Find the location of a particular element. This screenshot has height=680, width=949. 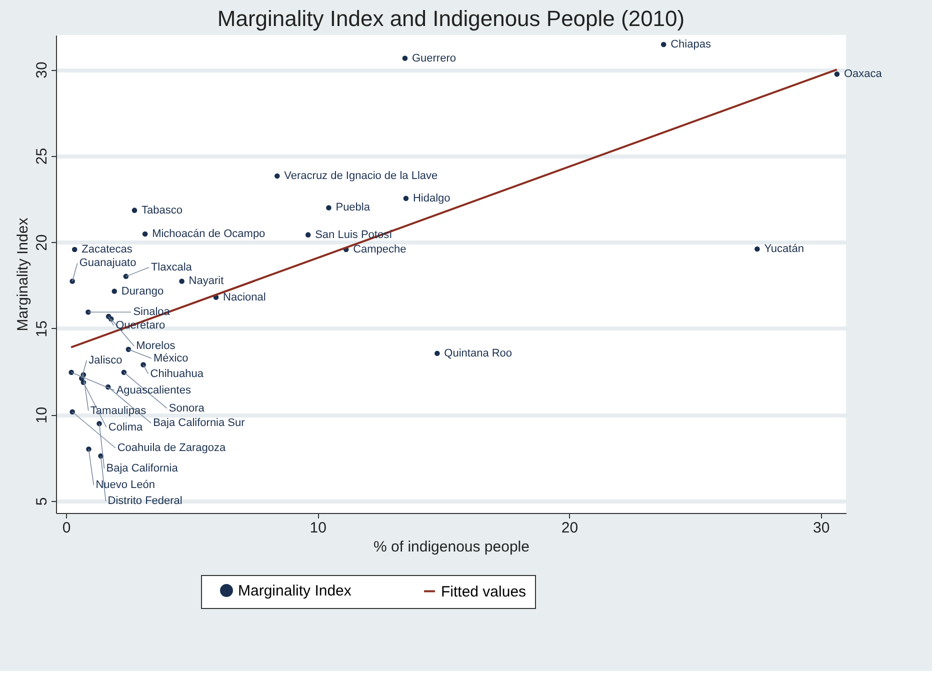

annotation: Morelos is located at coordinates (156, 346).